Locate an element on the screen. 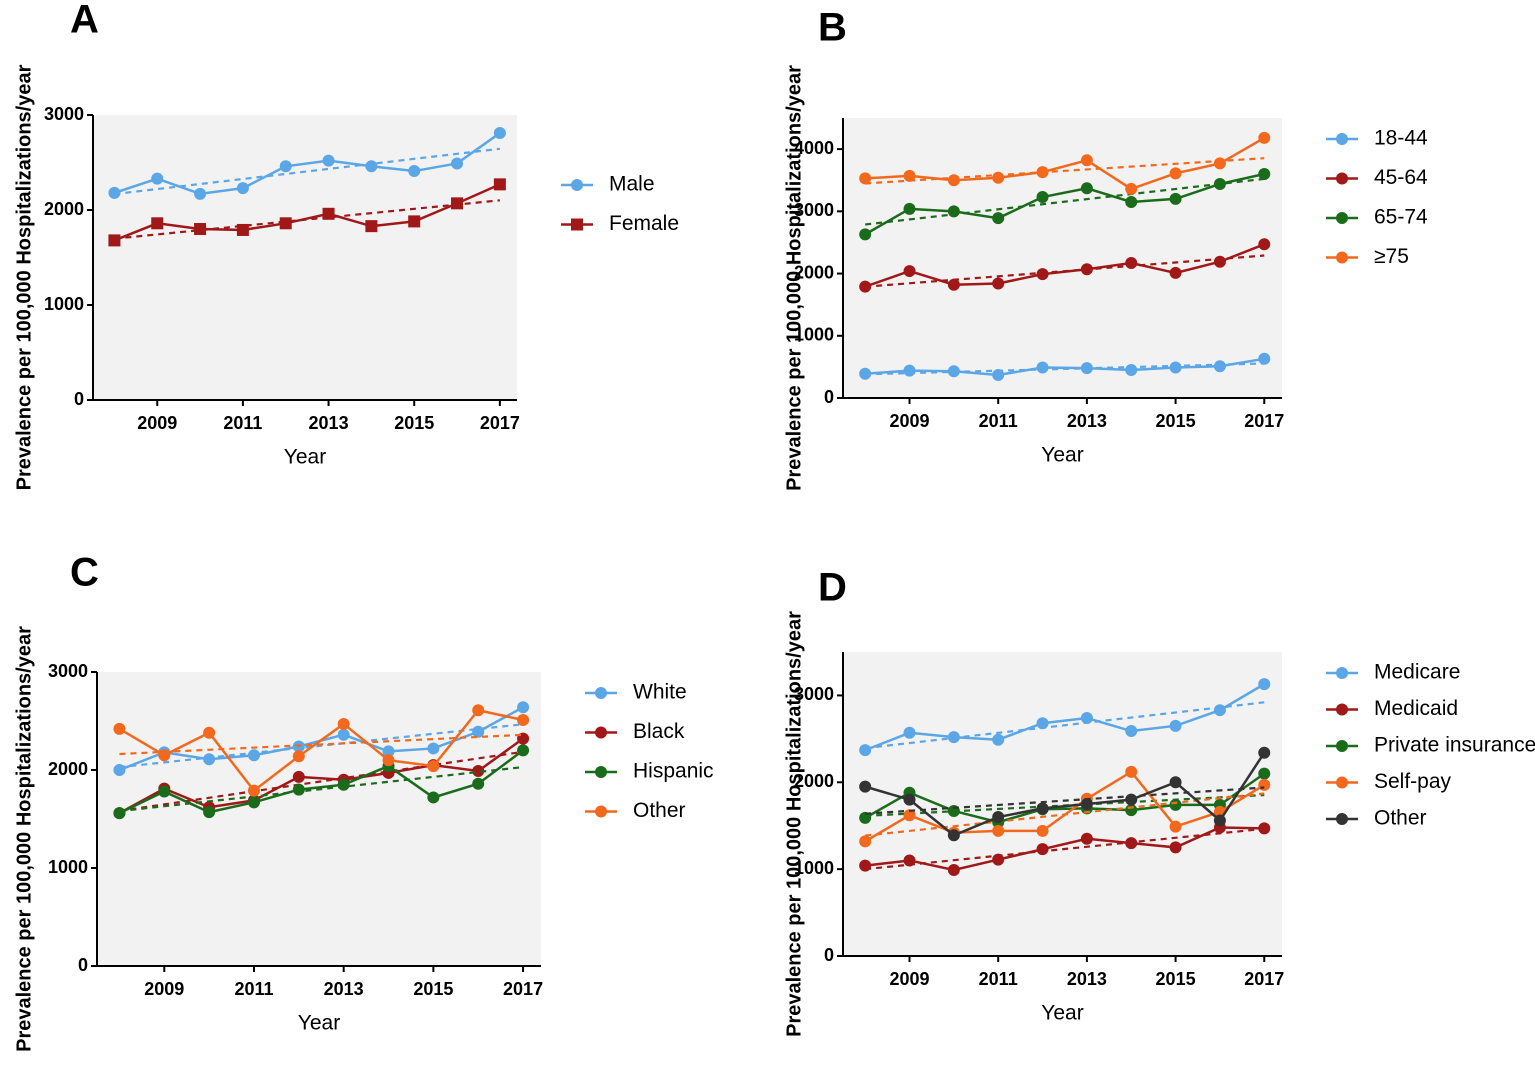 Image resolution: width=1535 pixels, height=1081 pixels. legend-label: 45-64 is located at coordinates (1401, 177).